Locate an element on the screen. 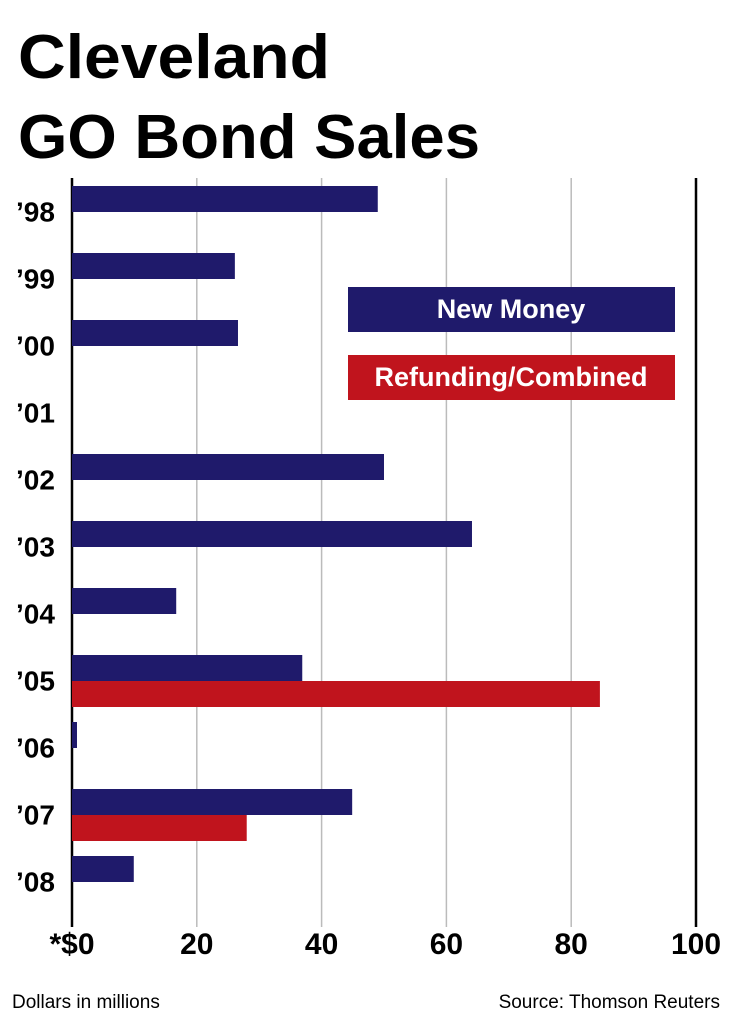  x-axis-label: Dollars in millions is located at coordinates (86, 1002).